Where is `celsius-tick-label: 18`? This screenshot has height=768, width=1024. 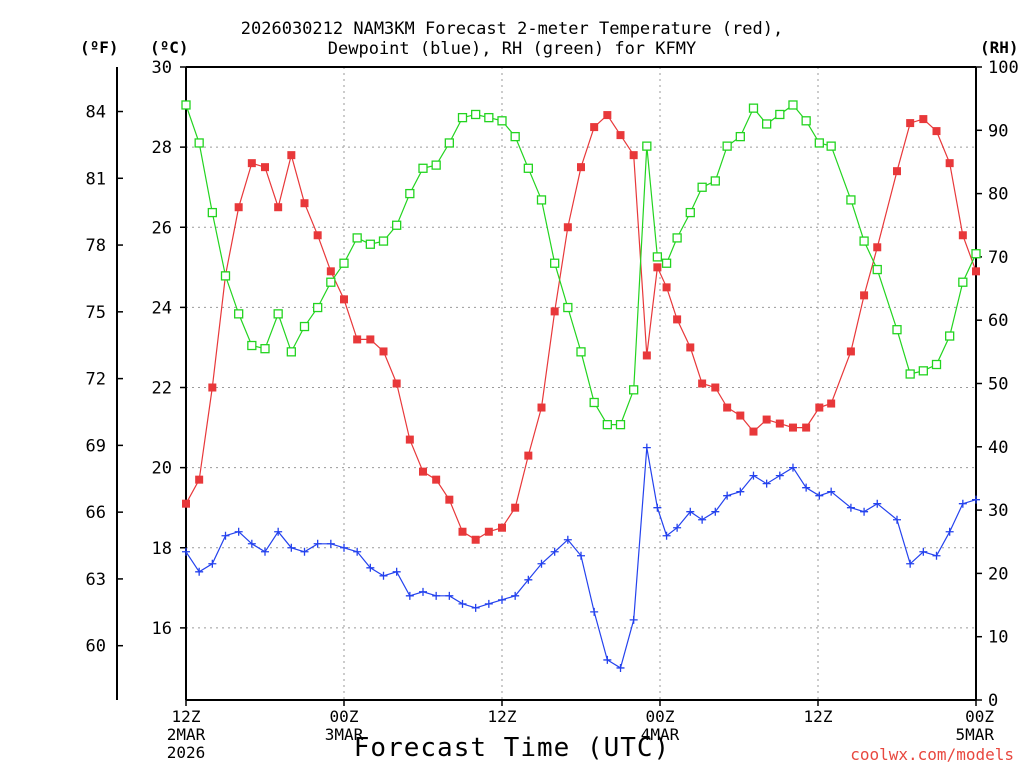 celsius-tick-label: 18 is located at coordinates (162, 549).